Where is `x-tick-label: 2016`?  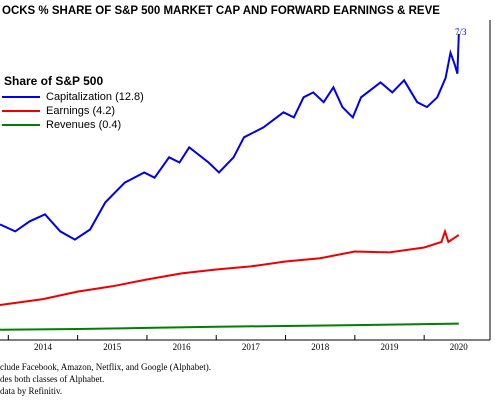
x-tick-label: 2016 is located at coordinates (182, 347).